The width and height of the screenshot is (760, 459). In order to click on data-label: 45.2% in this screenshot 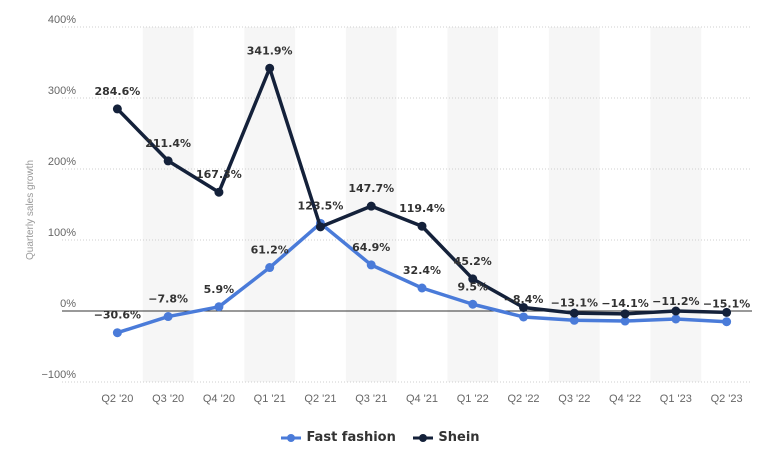, I will do `click(473, 261)`.